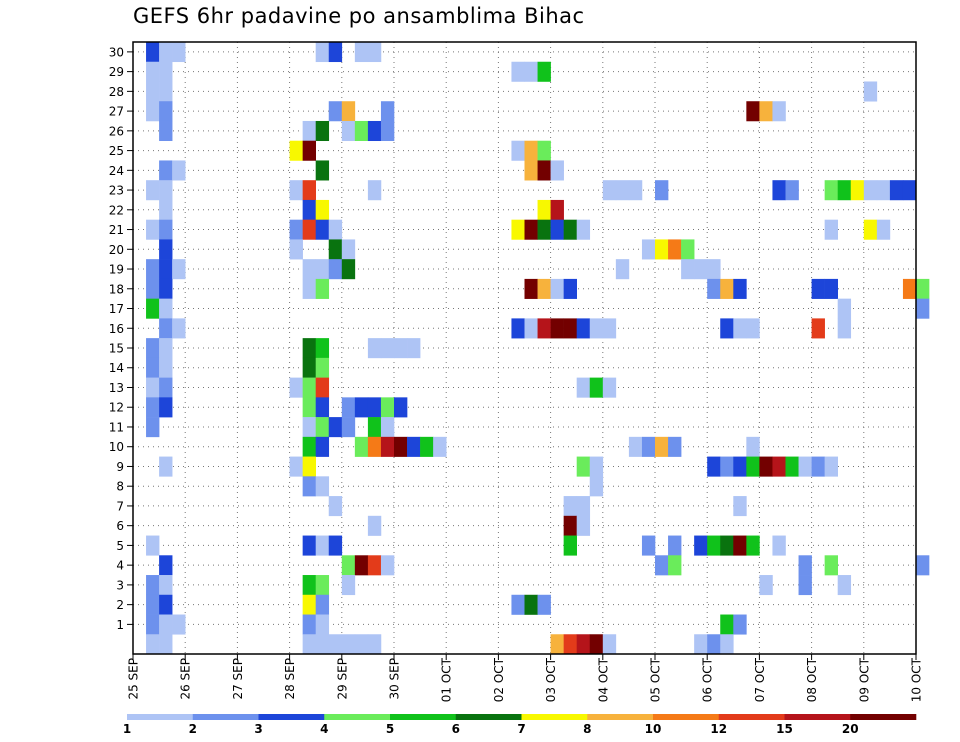 This screenshot has width=960, height=742. I want to click on y-tick-label: 13, so click(116, 388).